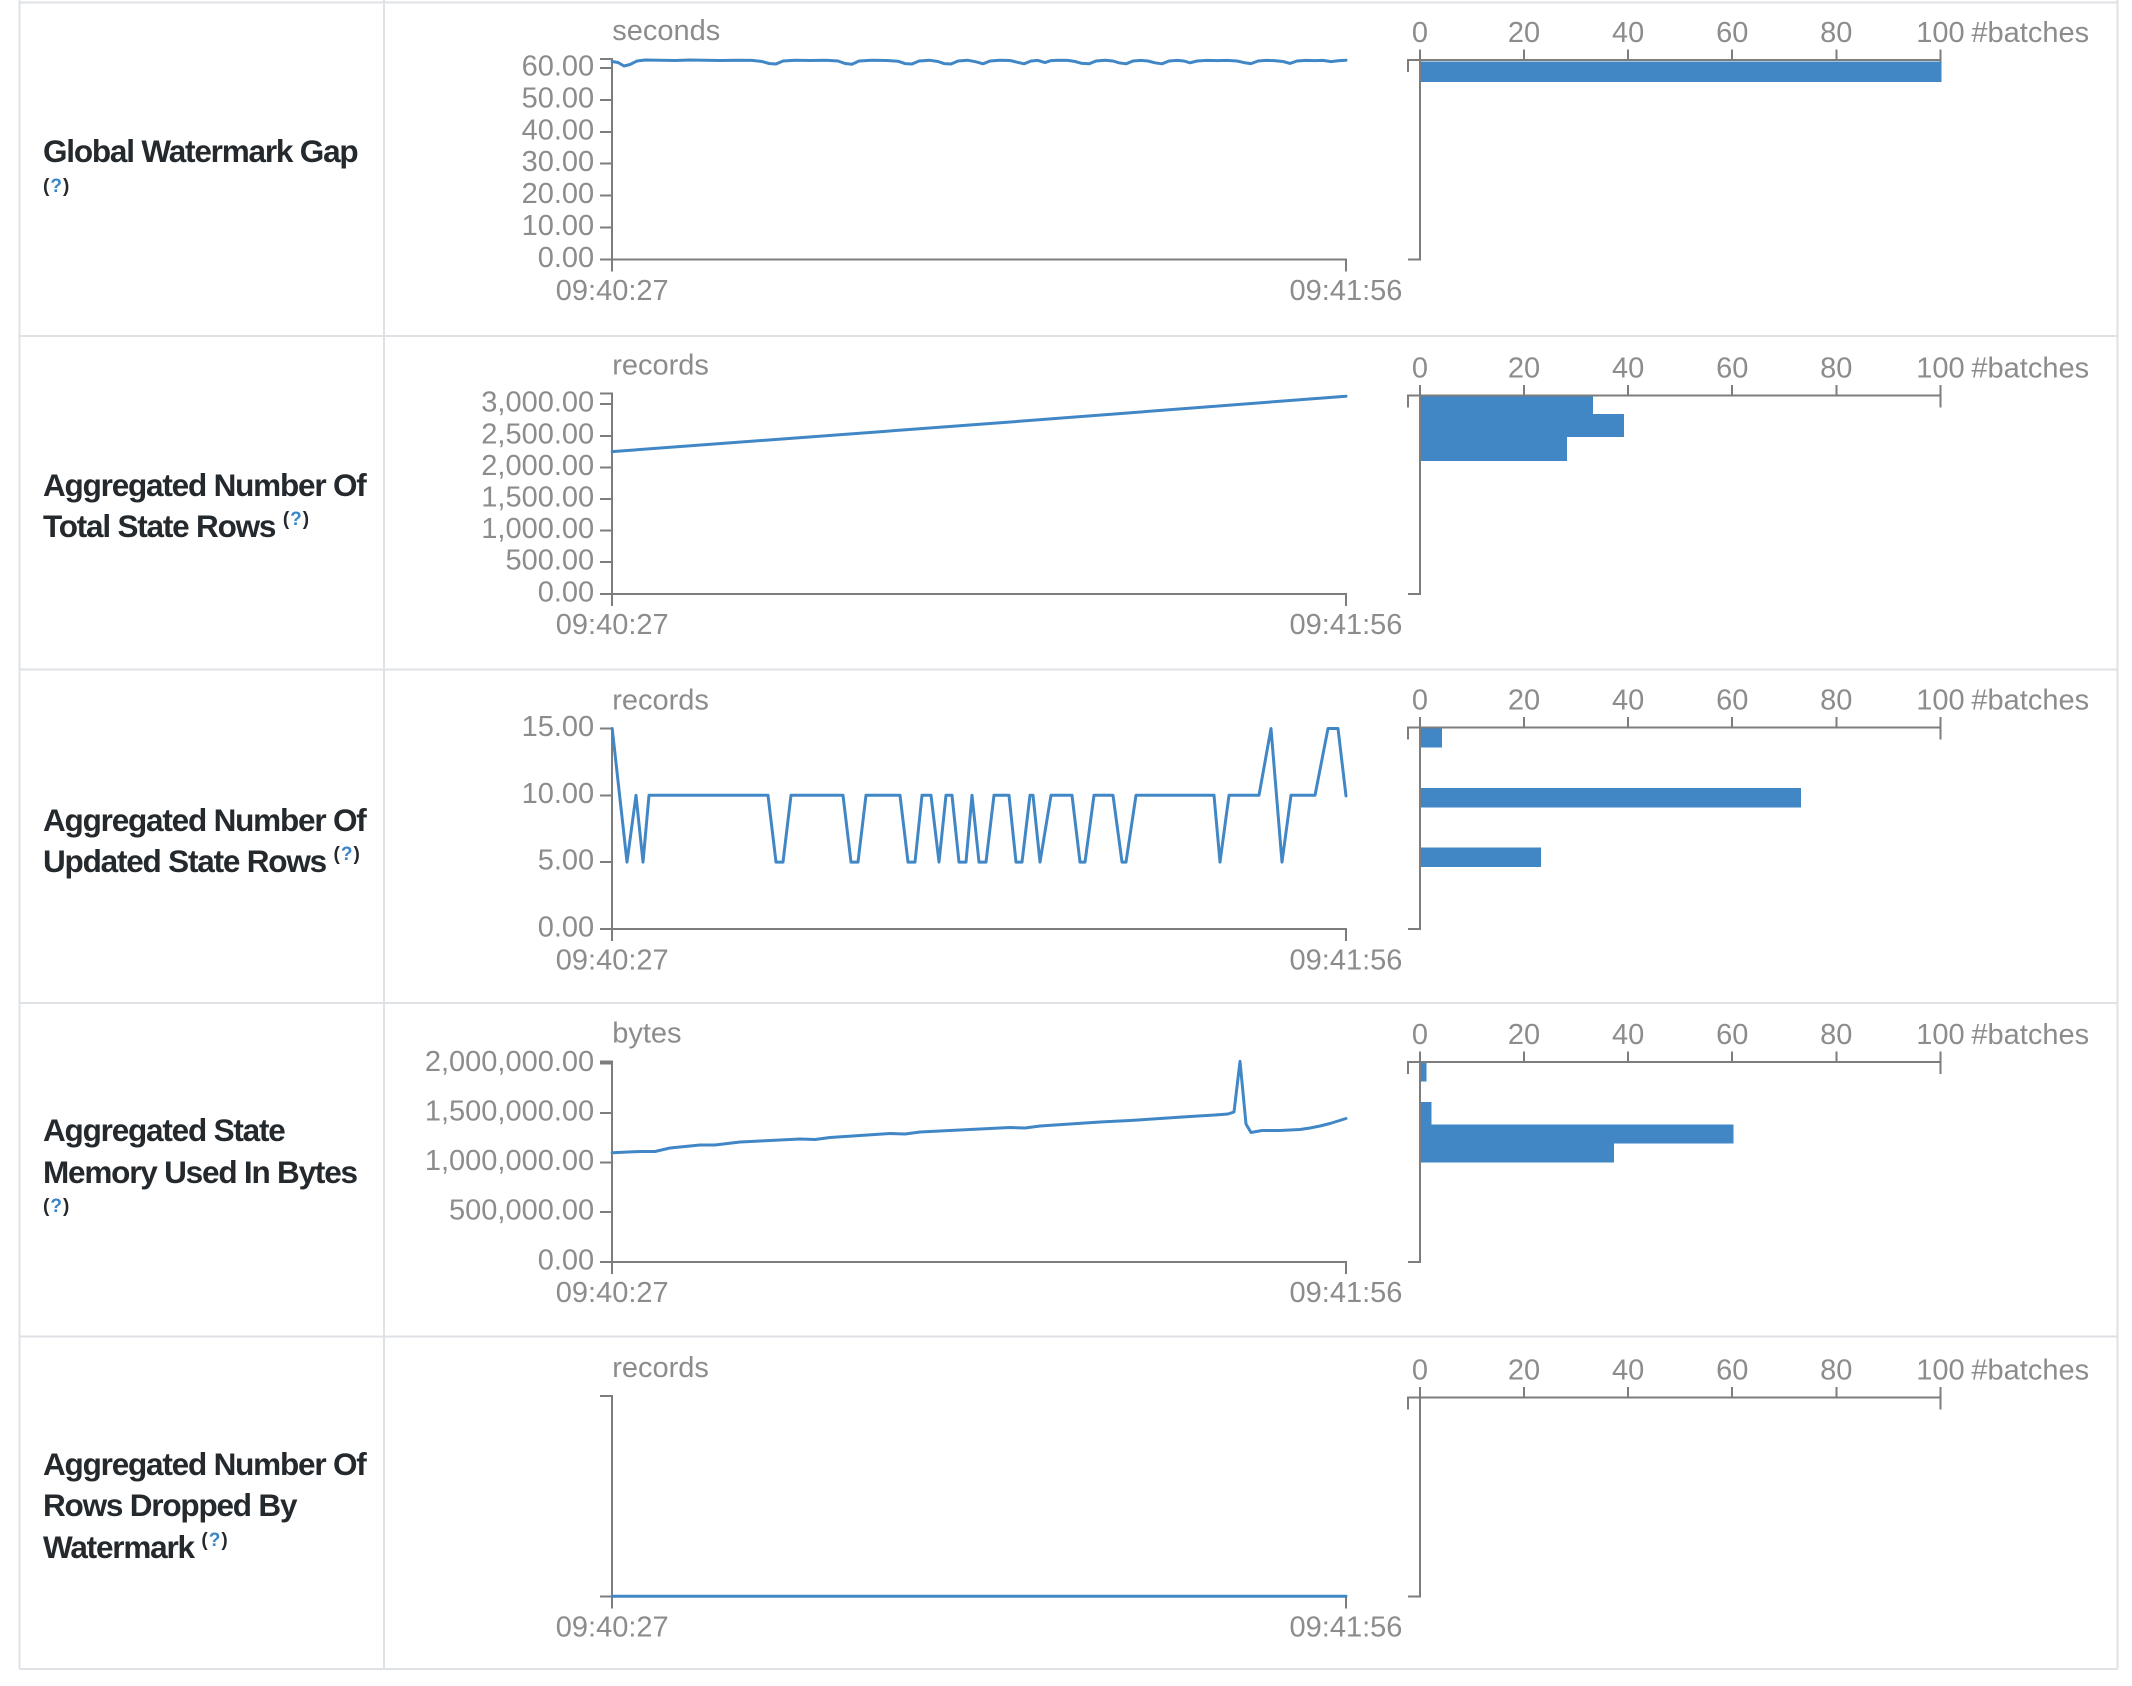 This screenshot has height=1686, width=2132. Describe the element at coordinates (521, 1211) in the screenshot. I see `svg-text: 500,000.00` at that location.